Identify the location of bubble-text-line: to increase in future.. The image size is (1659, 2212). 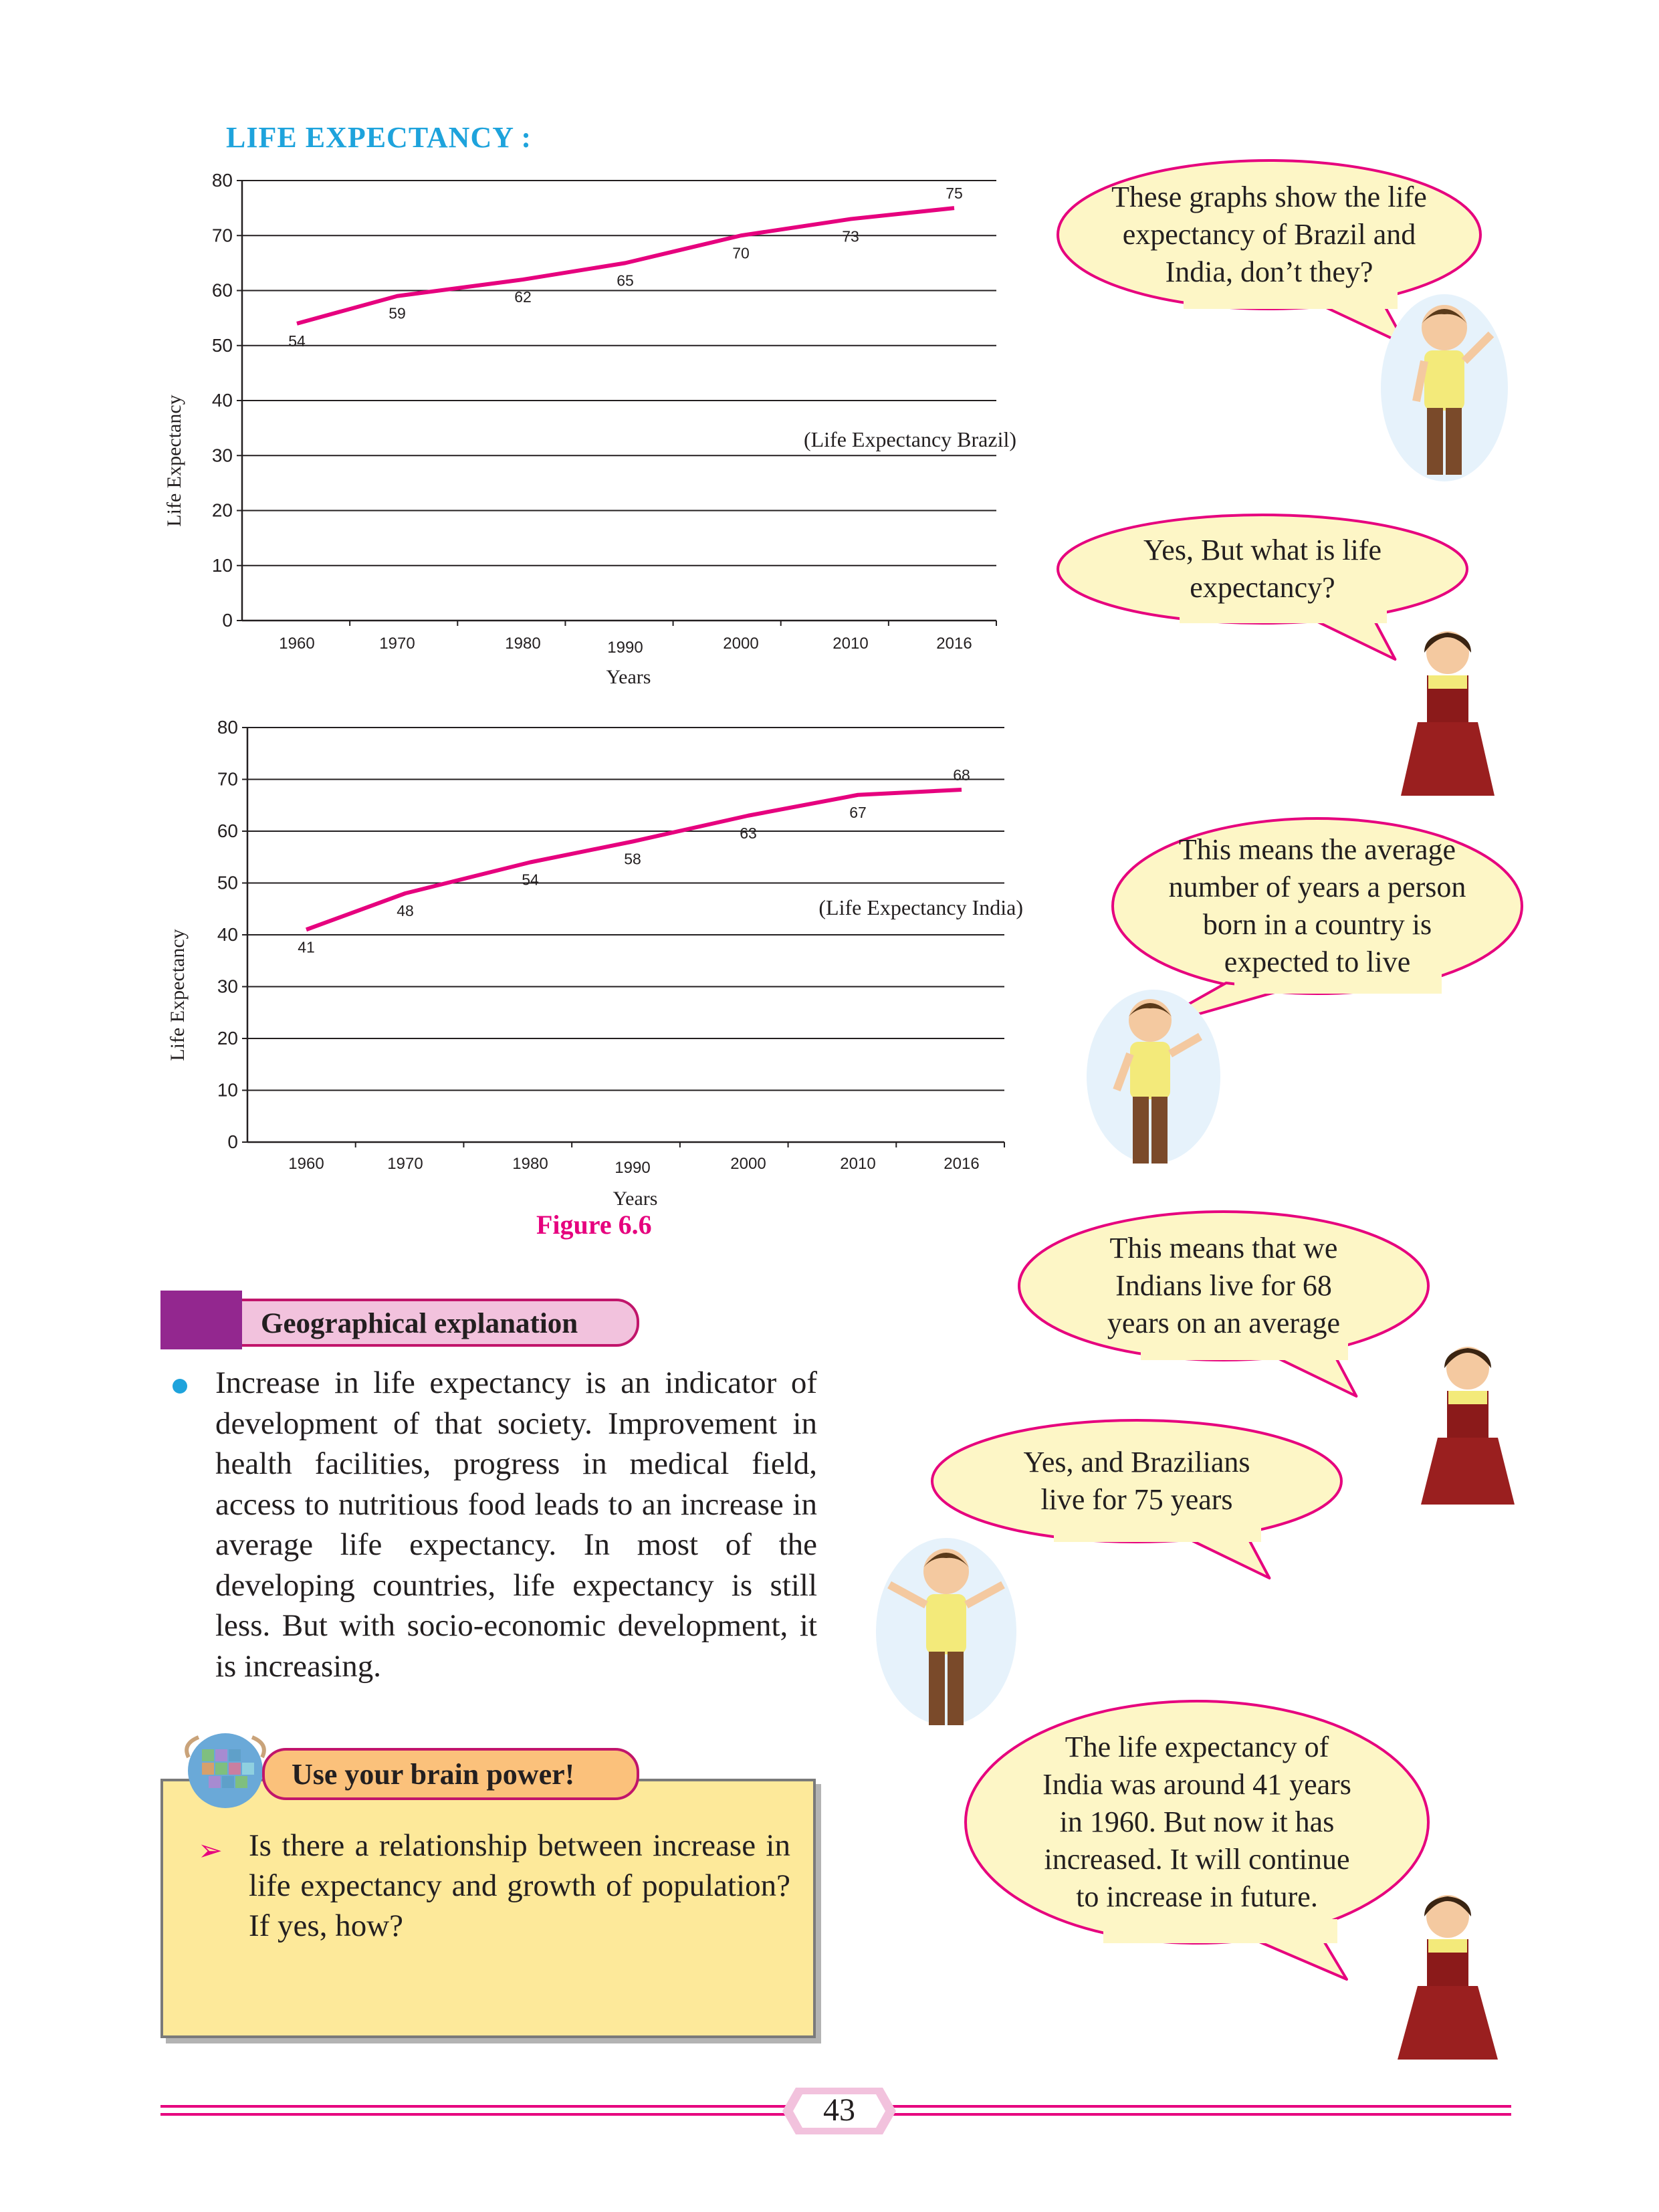
(1197, 1896).